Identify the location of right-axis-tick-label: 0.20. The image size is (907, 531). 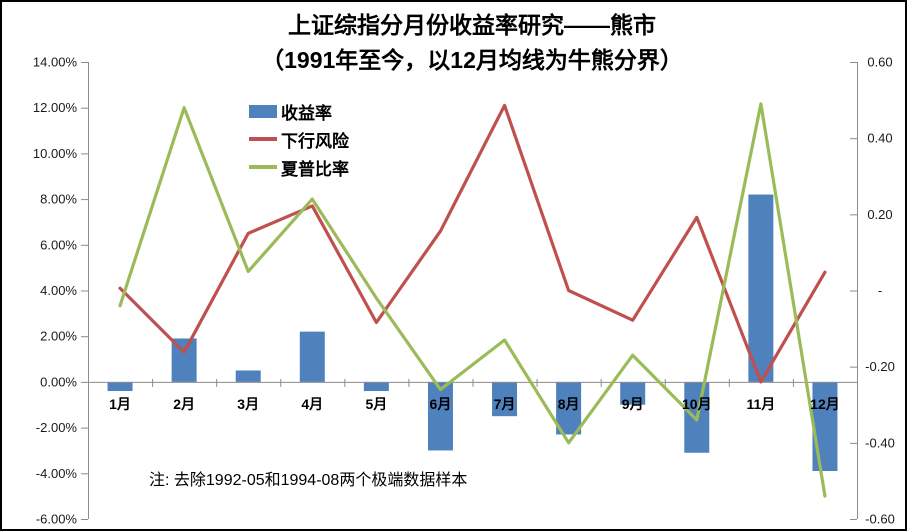
(879, 214).